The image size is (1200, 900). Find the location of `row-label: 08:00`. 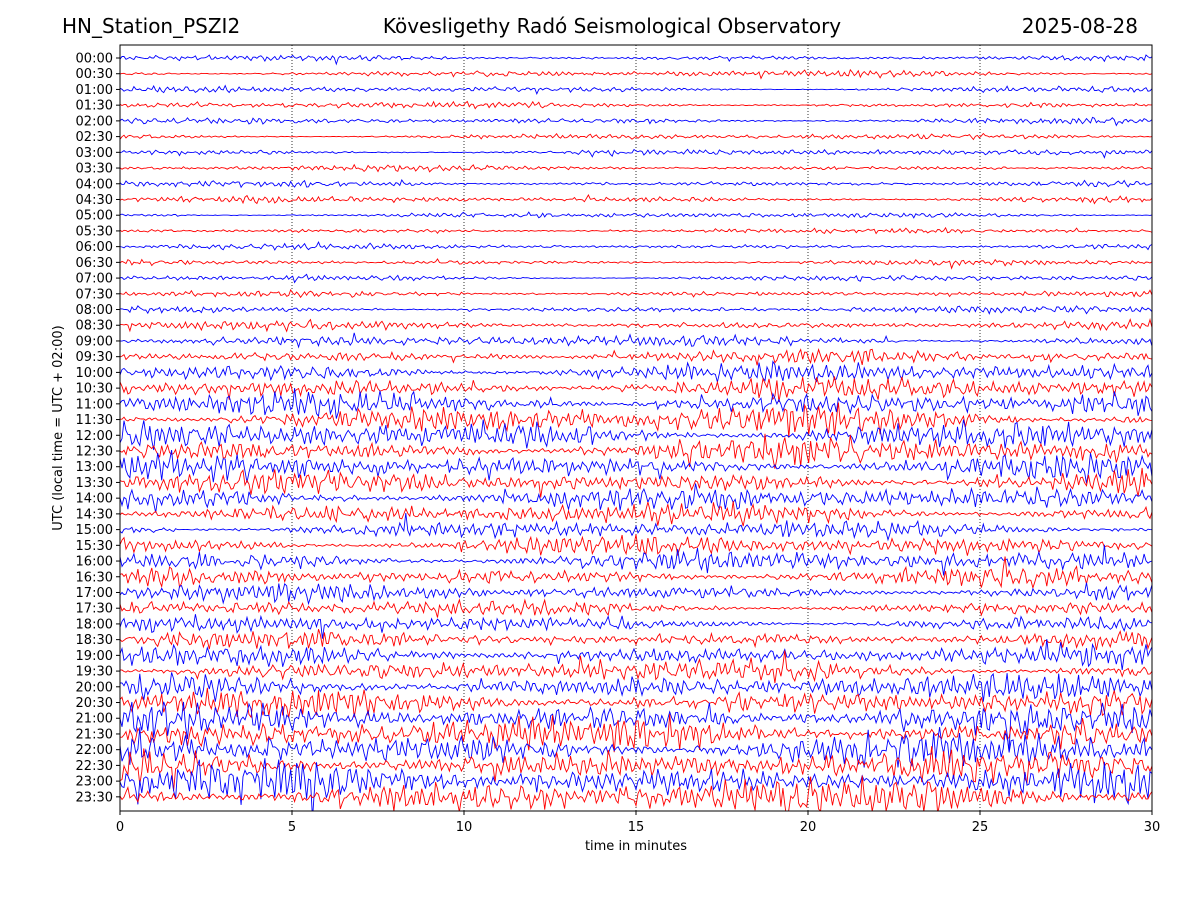

row-label: 08:00 is located at coordinates (94, 310).